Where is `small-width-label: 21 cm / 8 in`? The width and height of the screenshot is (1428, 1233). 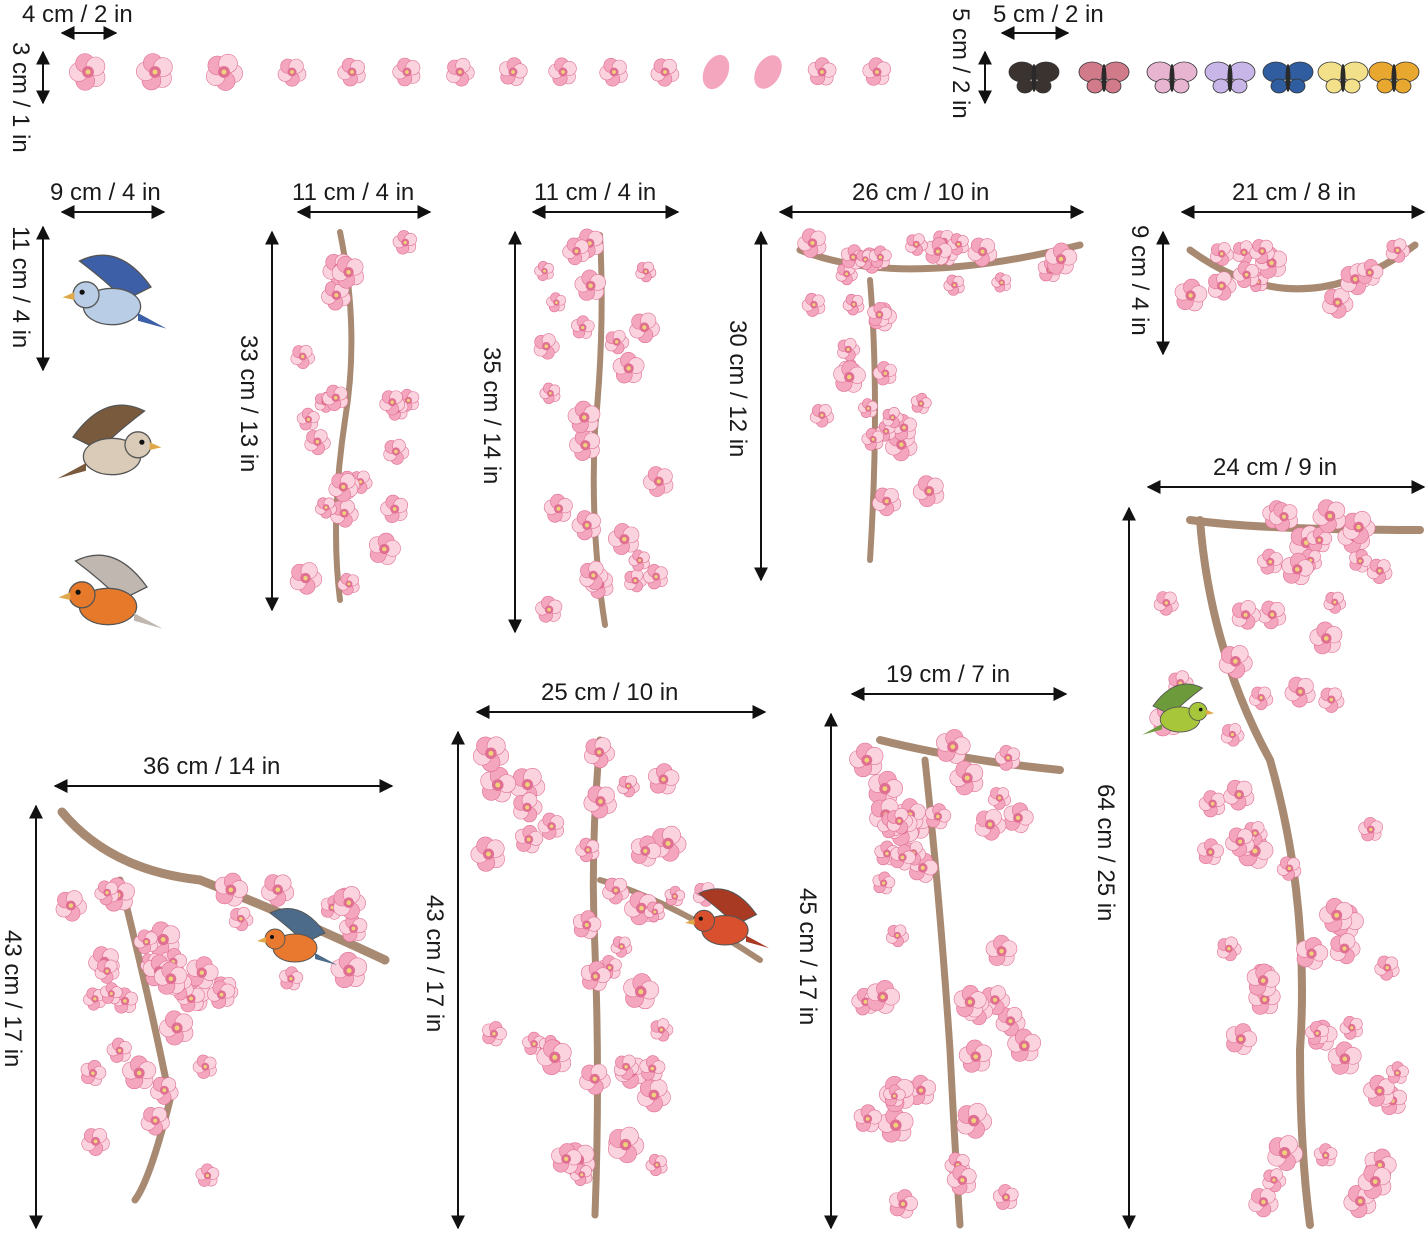
small-width-label: 21 cm / 8 in is located at coordinates (1294, 192).